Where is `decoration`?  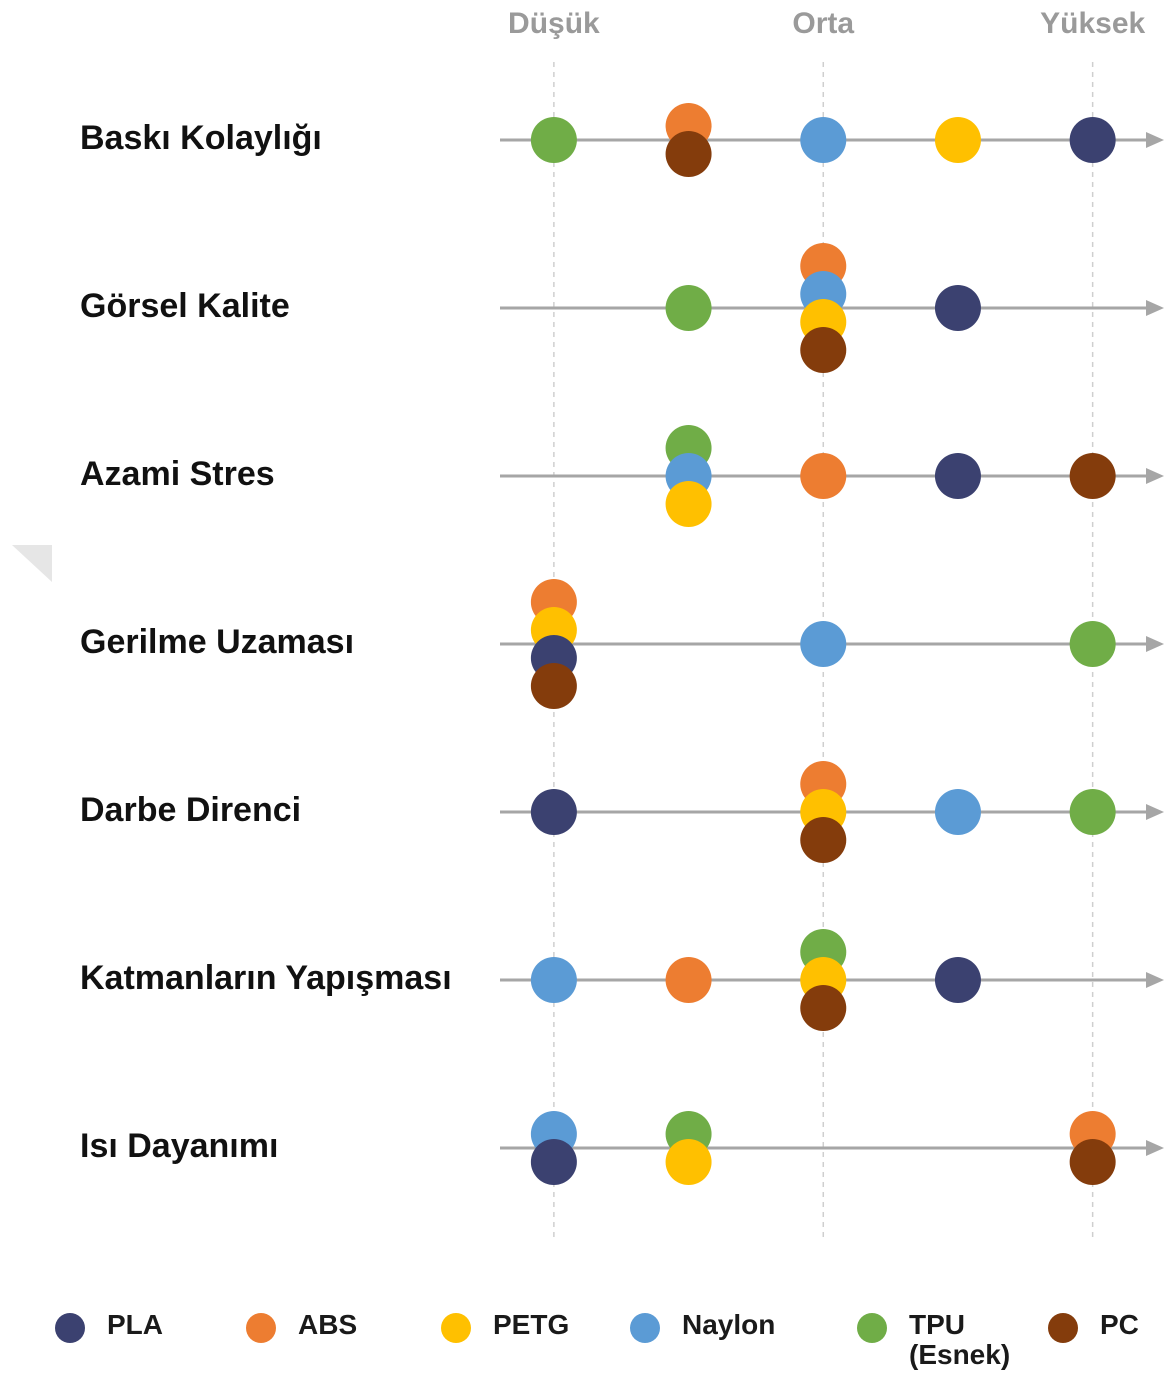
decoration is located at coordinates (32, 563).